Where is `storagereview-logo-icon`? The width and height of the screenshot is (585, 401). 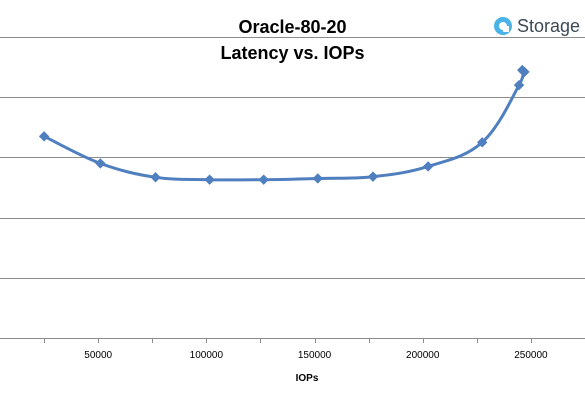 storagereview-logo-icon is located at coordinates (503, 26).